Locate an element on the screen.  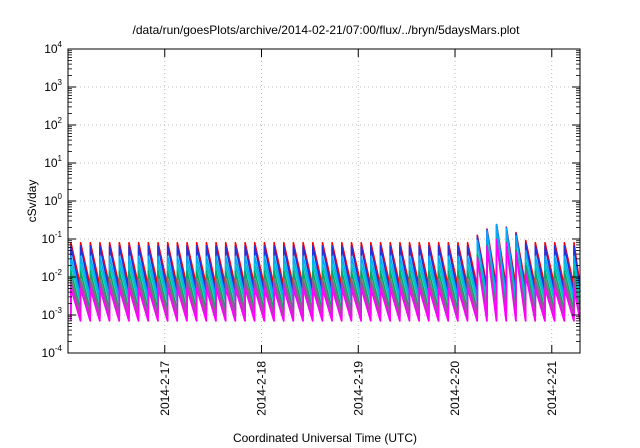
x-tick-label: 2014-2-21 is located at coordinates (552, 388).